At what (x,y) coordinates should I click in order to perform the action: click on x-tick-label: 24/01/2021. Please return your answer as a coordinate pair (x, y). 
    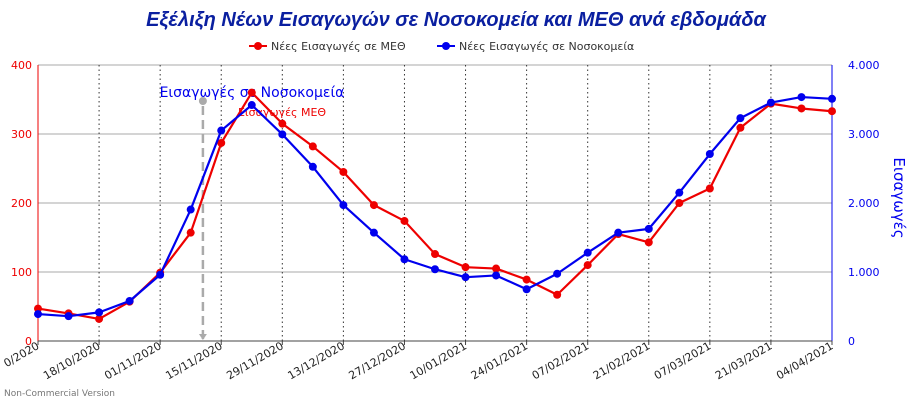
    Looking at the image, I should click on (499, 360).